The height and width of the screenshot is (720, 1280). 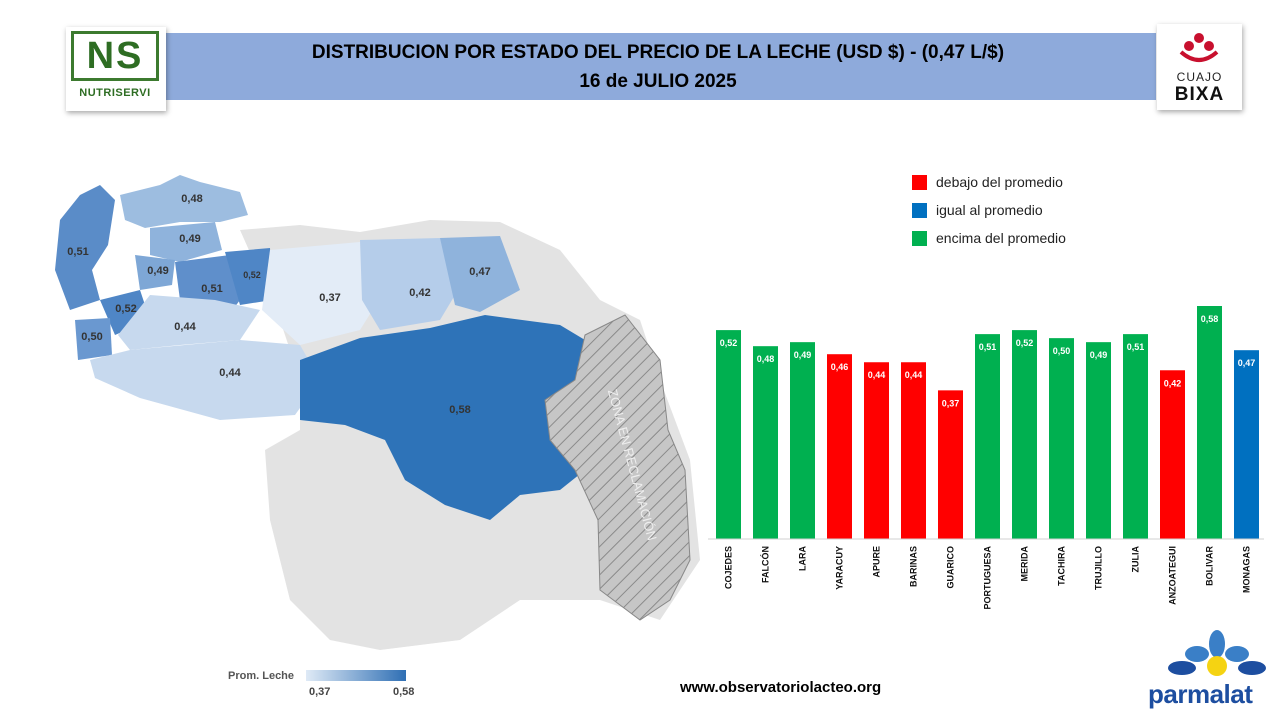 What do you see at coordinates (1098, 440) in the screenshot?
I see `bar-trujillo` at bounding box center [1098, 440].